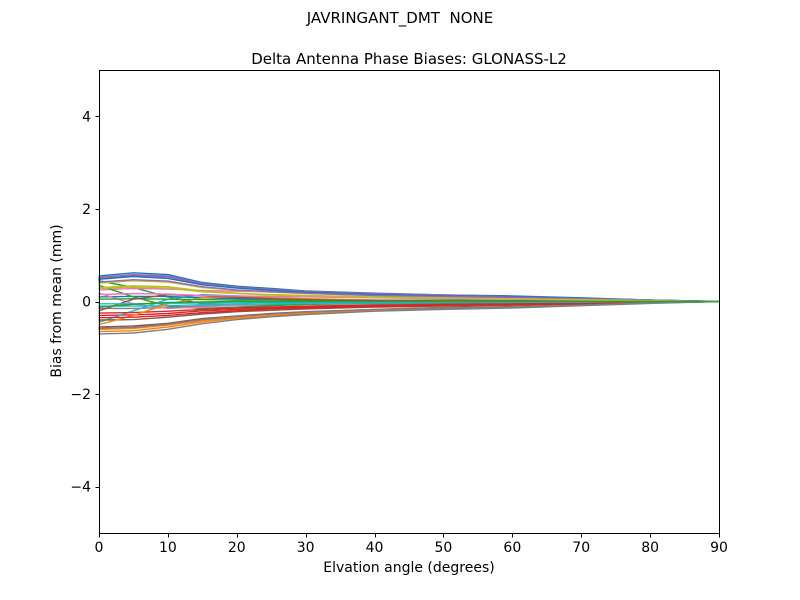 The width and height of the screenshot is (800, 600). What do you see at coordinates (409, 59) in the screenshot?
I see `axes-title: Delta Antenna Phase Biases: GLONASS-L2` at bounding box center [409, 59].